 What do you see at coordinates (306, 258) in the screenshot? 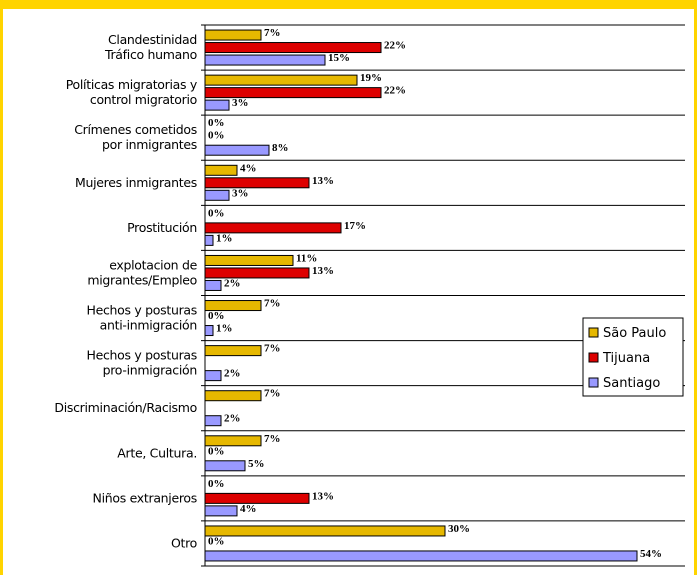
I see `value-label: 11%` at bounding box center [306, 258].